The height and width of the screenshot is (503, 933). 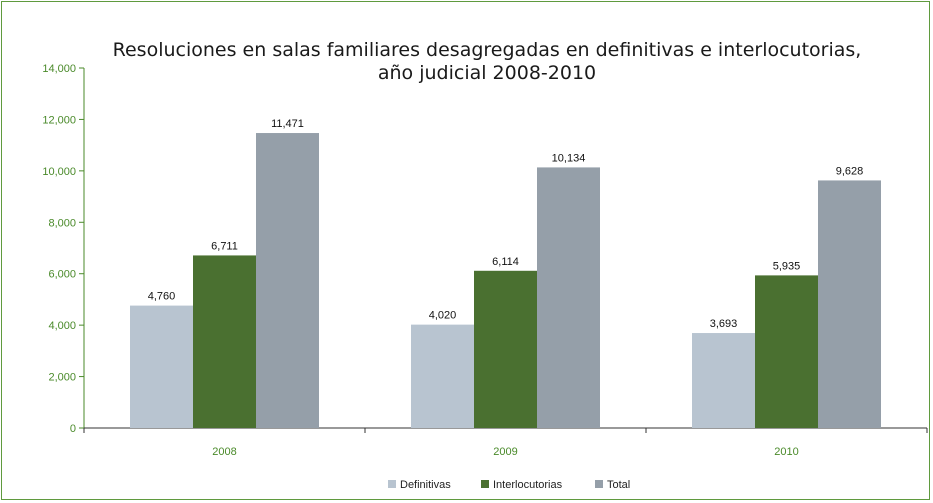 What do you see at coordinates (528, 485) in the screenshot?
I see `legend-label: Interlocutorias` at bounding box center [528, 485].